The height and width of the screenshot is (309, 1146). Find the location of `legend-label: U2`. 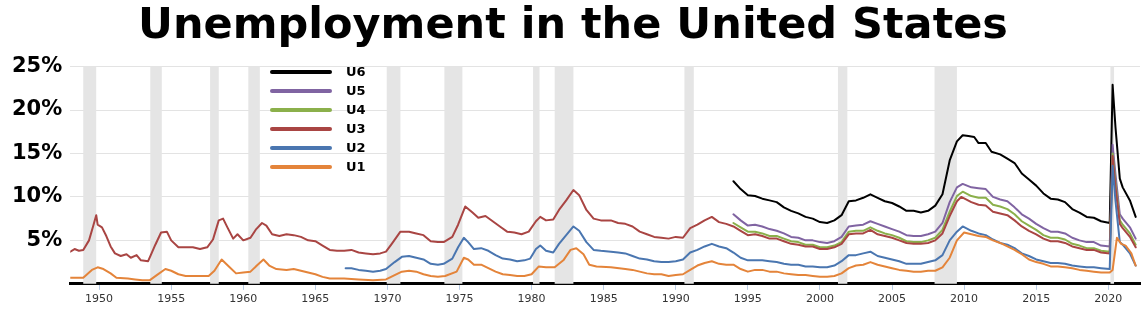

legend-label: U2 is located at coordinates (356, 147).